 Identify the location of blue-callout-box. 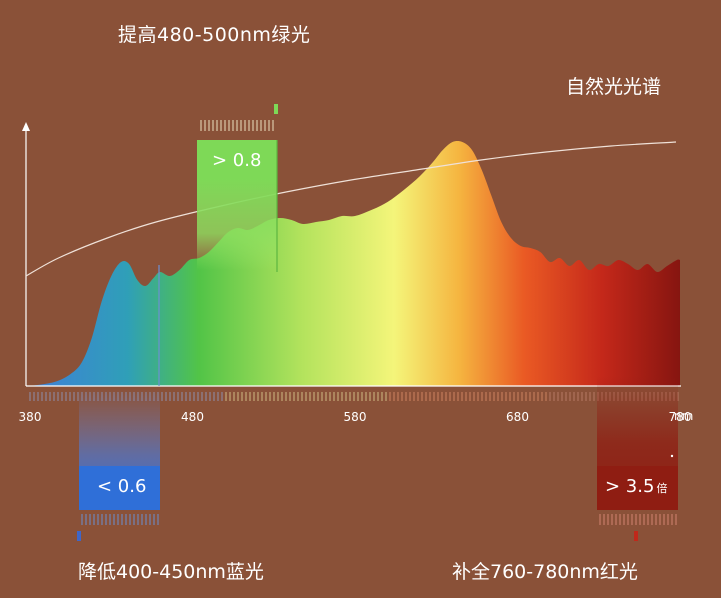
(119, 487).